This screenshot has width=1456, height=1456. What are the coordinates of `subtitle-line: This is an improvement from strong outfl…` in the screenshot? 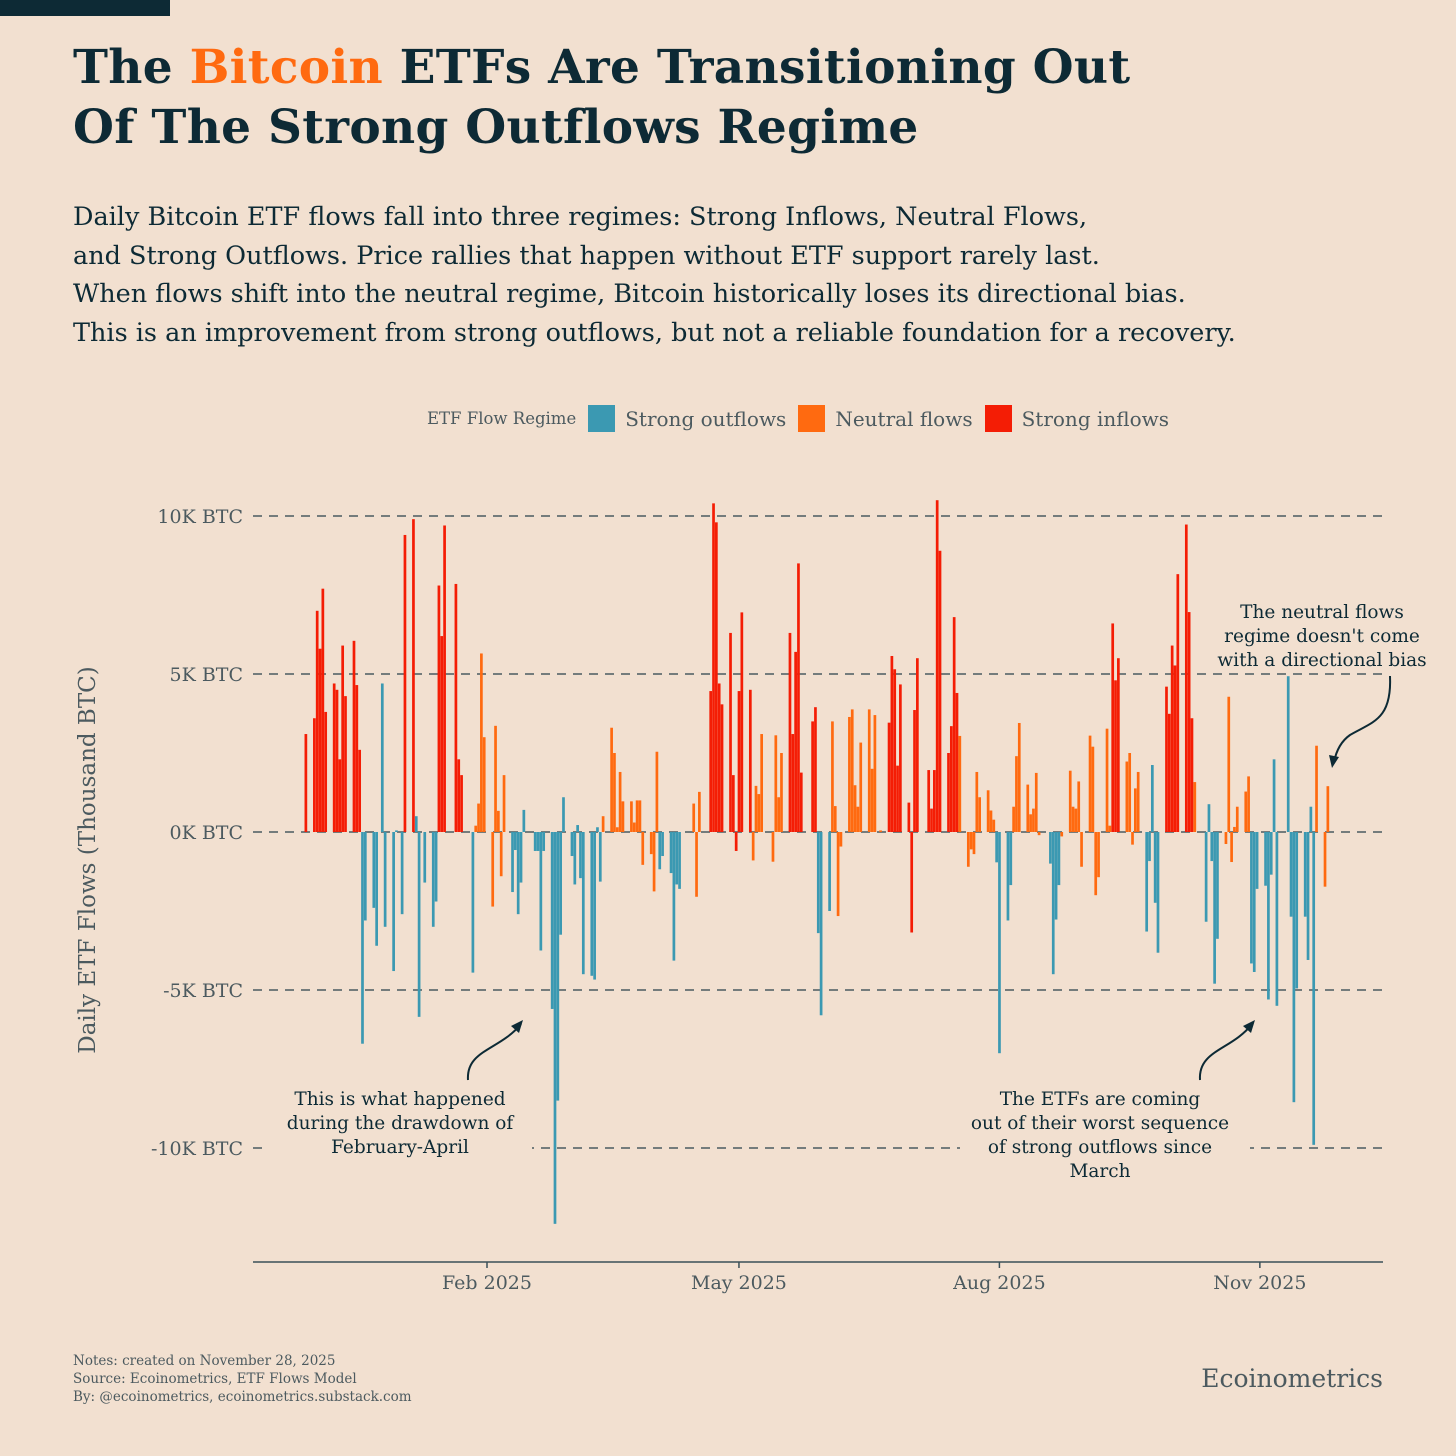 It's located at (654, 332).